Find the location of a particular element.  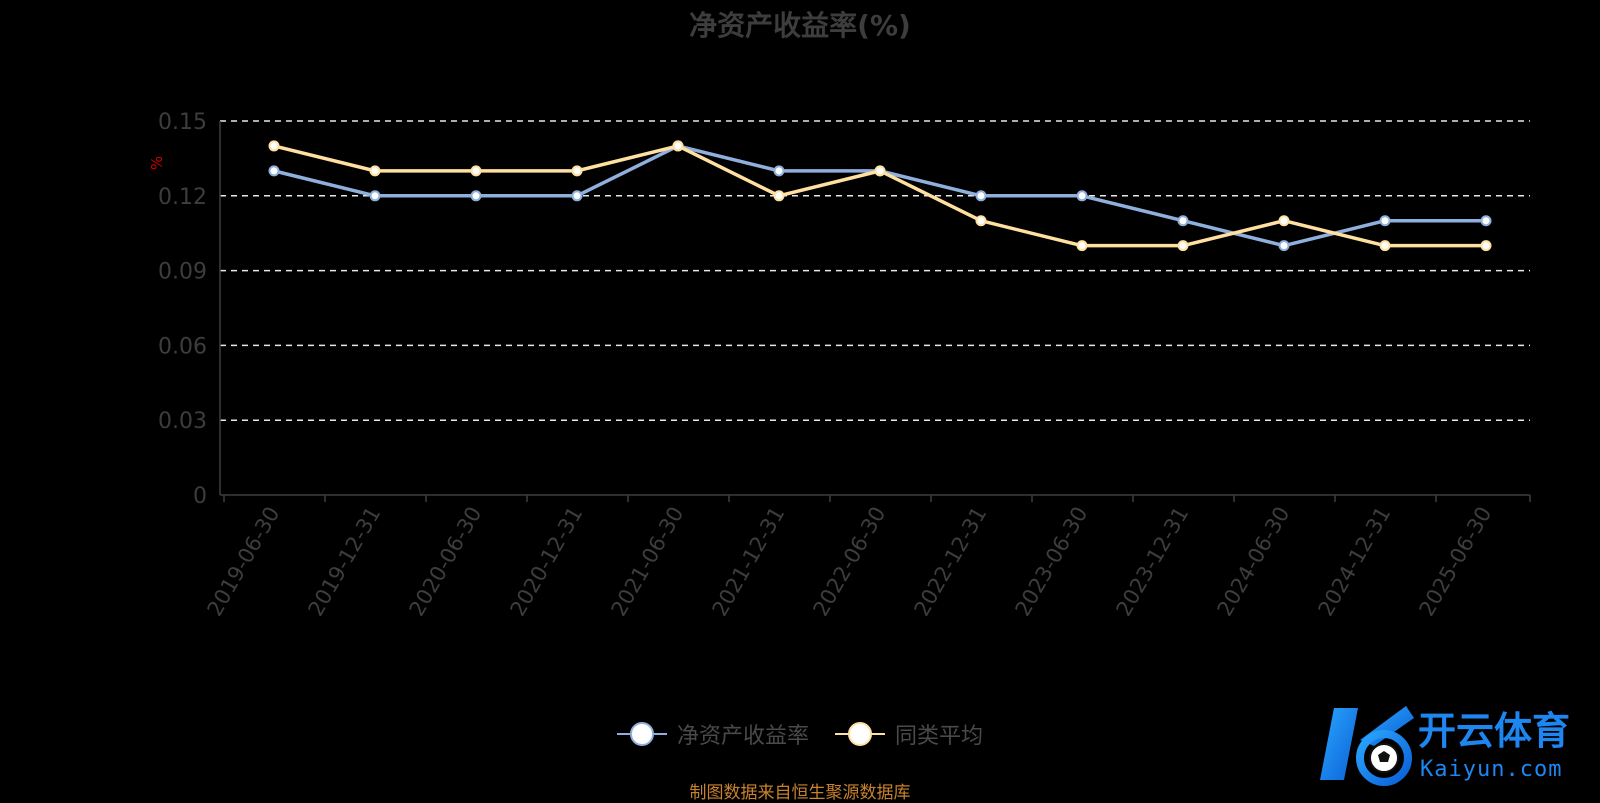

legend-marker-roe is located at coordinates (641, 734).